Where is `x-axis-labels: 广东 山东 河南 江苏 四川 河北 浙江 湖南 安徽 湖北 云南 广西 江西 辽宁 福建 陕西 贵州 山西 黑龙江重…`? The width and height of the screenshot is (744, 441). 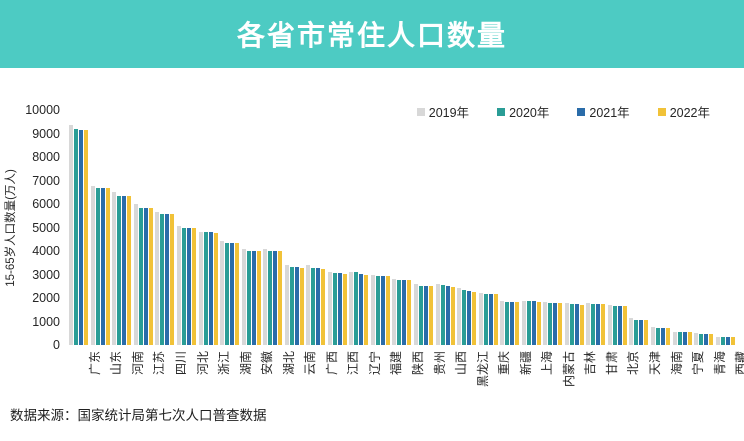
x-axis-labels: 广东 山东 河南 江苏 四川 河北 浙江 湖南 安徽 湖北 云南 广西 江西 辽宁 福建 陕西 贵州 山西 黑龙江重… is located at coordinates (406, 379).